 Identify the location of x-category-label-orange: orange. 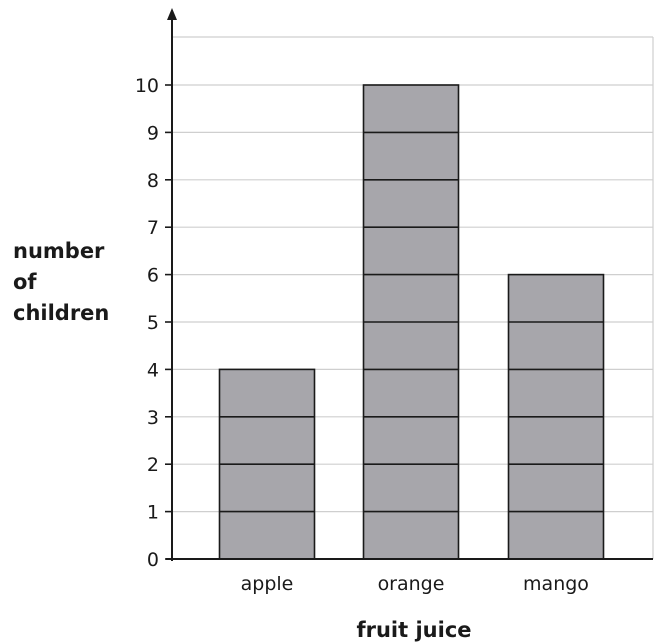
(411, 584).